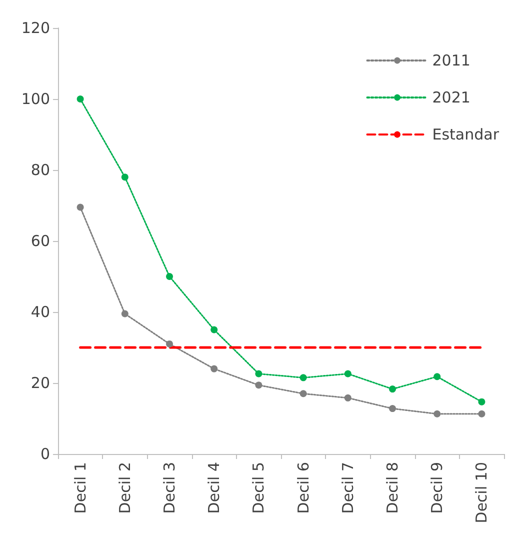 Image resolution: width=532 pixels, height=542 pixels. What do you see at coordinates (40, 312) in the screenshot?
I see `y-tick-label: 40` at bounding box center [40, 312].